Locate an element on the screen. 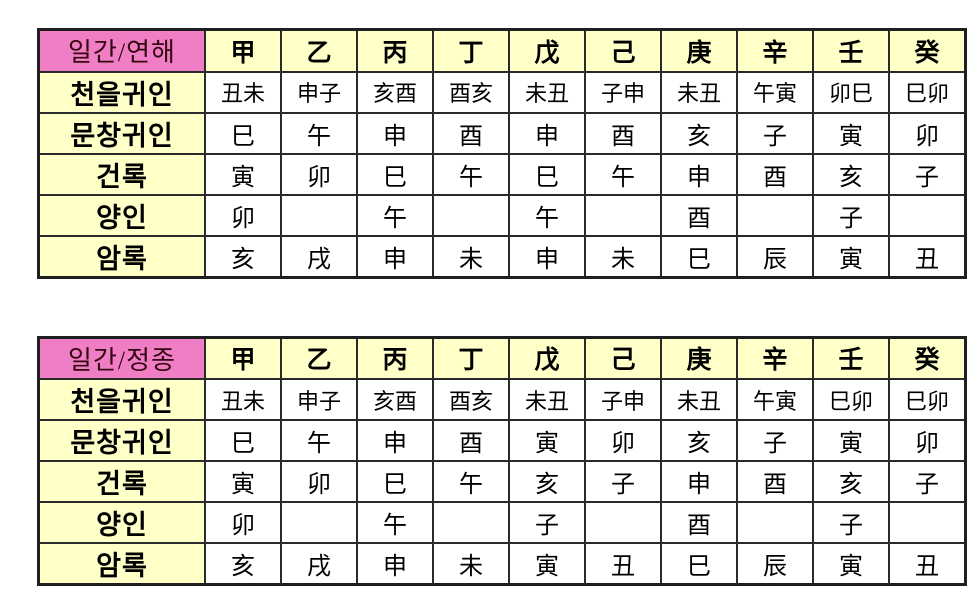  row-label: 양인 is located at coordinates (121, 522).